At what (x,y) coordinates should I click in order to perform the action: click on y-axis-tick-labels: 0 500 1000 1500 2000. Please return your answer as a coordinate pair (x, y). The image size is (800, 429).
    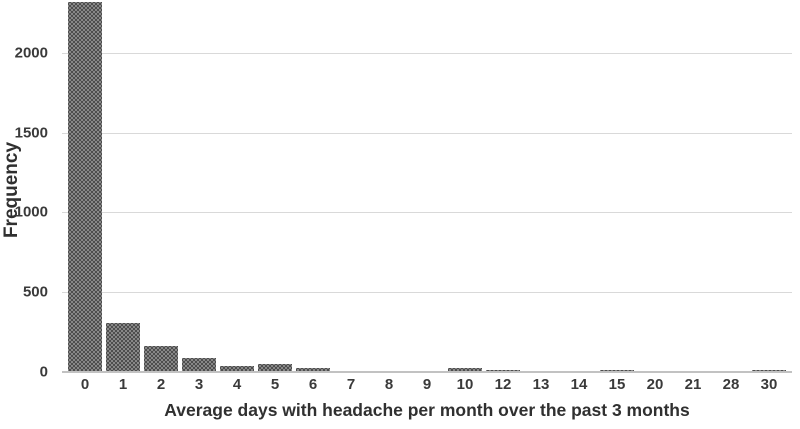
    Looking at the image, I should click on (27, 189).